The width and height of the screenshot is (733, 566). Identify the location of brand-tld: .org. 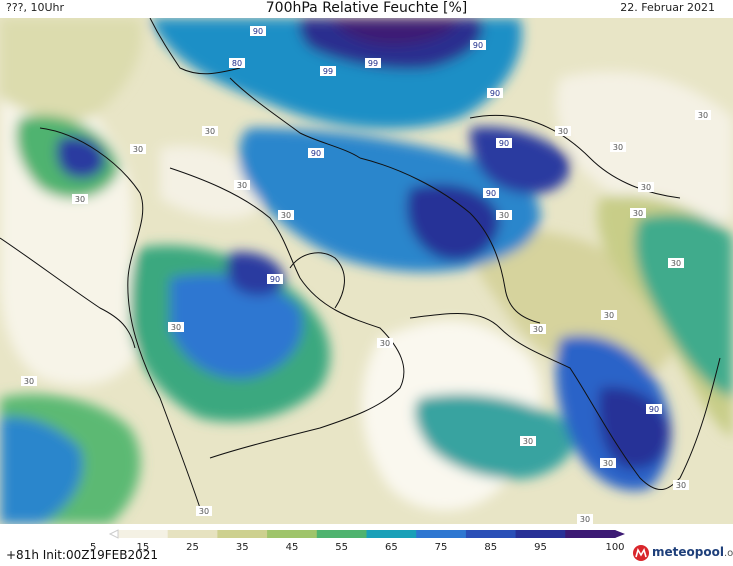
(728, 553).